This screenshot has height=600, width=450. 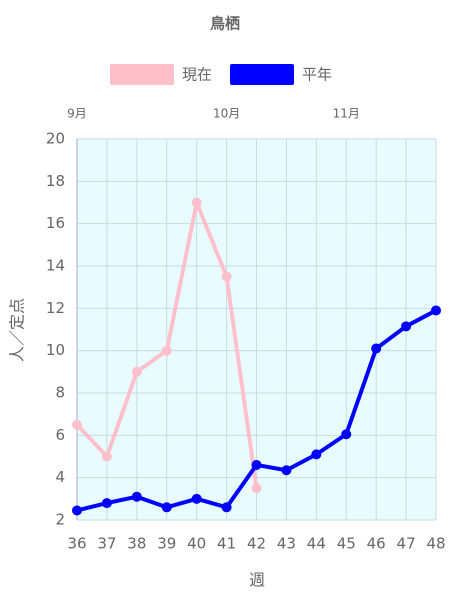 What do you see at coordinates (106, 544) in the screenshot?
I see `x-tick-label: 37` at bounding box center [106, 544].